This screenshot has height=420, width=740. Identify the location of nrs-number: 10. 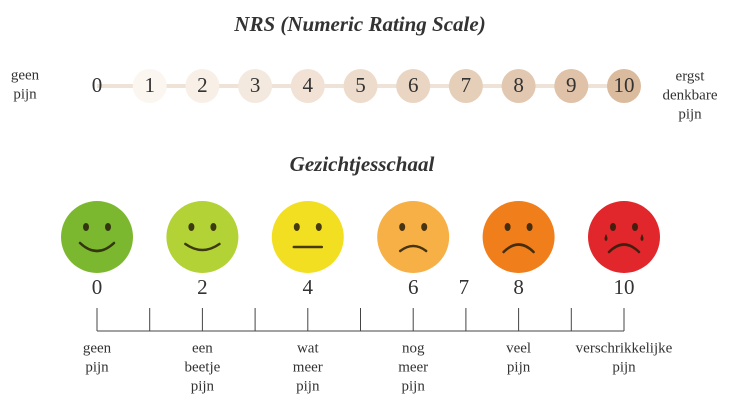
(624, 85).